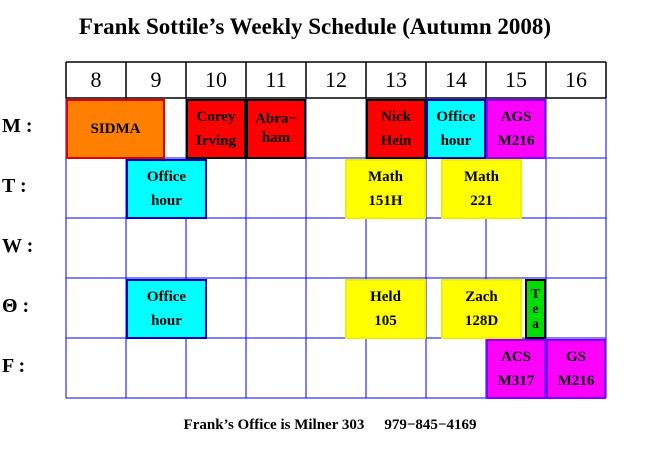  I want to click on event-zach-11: Zach 128D, so click(481, 309).